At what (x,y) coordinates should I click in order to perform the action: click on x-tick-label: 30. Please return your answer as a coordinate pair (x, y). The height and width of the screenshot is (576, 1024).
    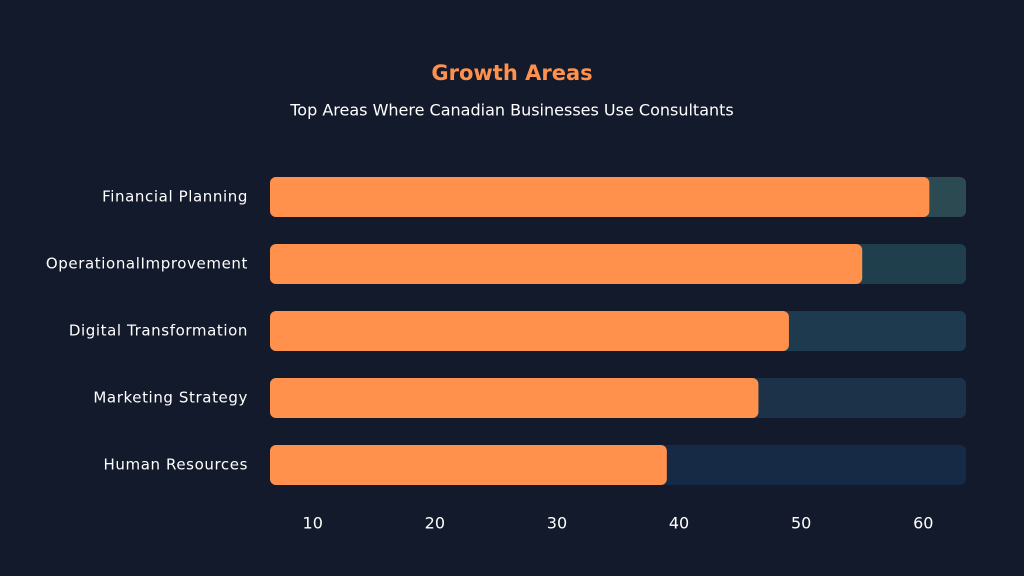
    Looking at the image, I should click on (557, 523).